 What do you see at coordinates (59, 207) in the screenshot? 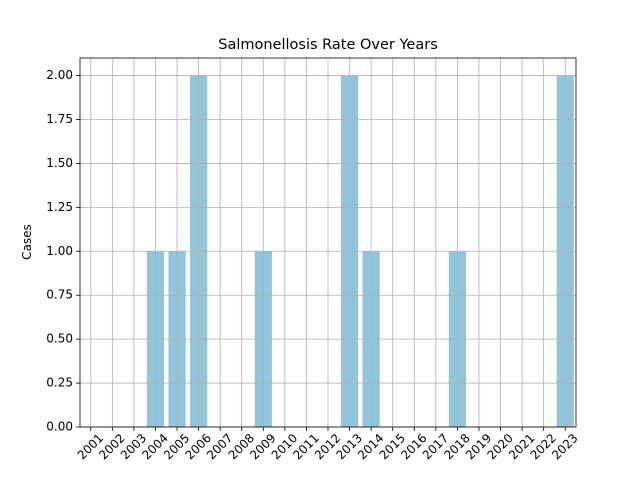
I see `y-tick-label: 1.25` at bounding box center [59, 207].